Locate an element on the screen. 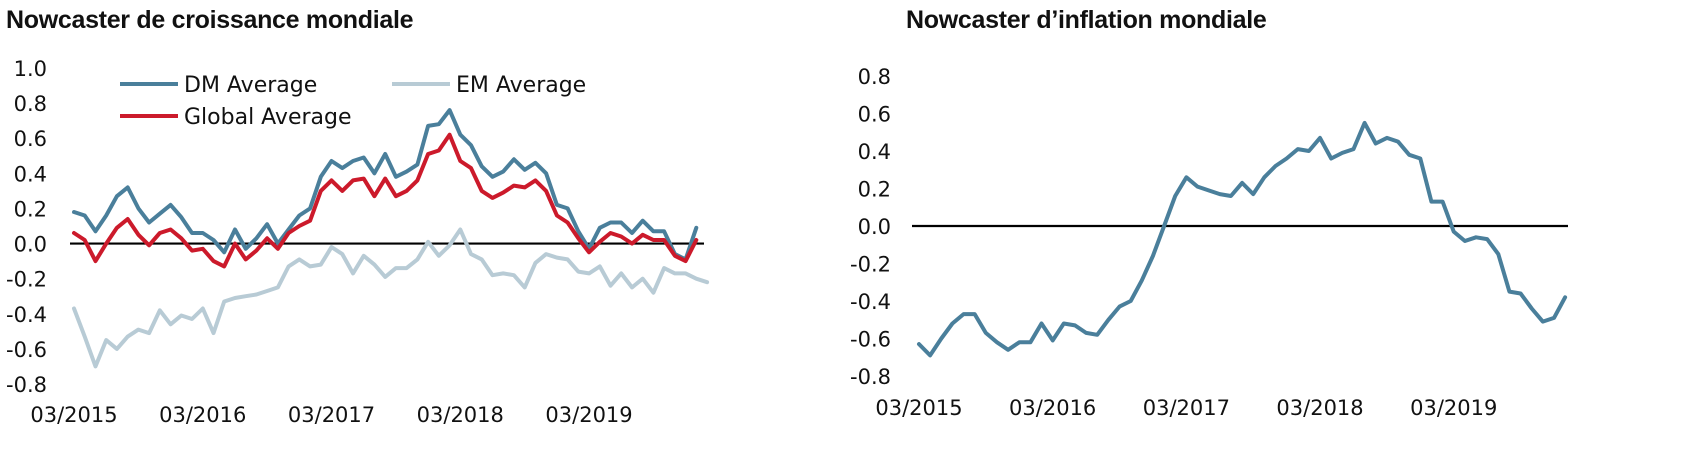  global-average-line is located at coordinates (385, 200).